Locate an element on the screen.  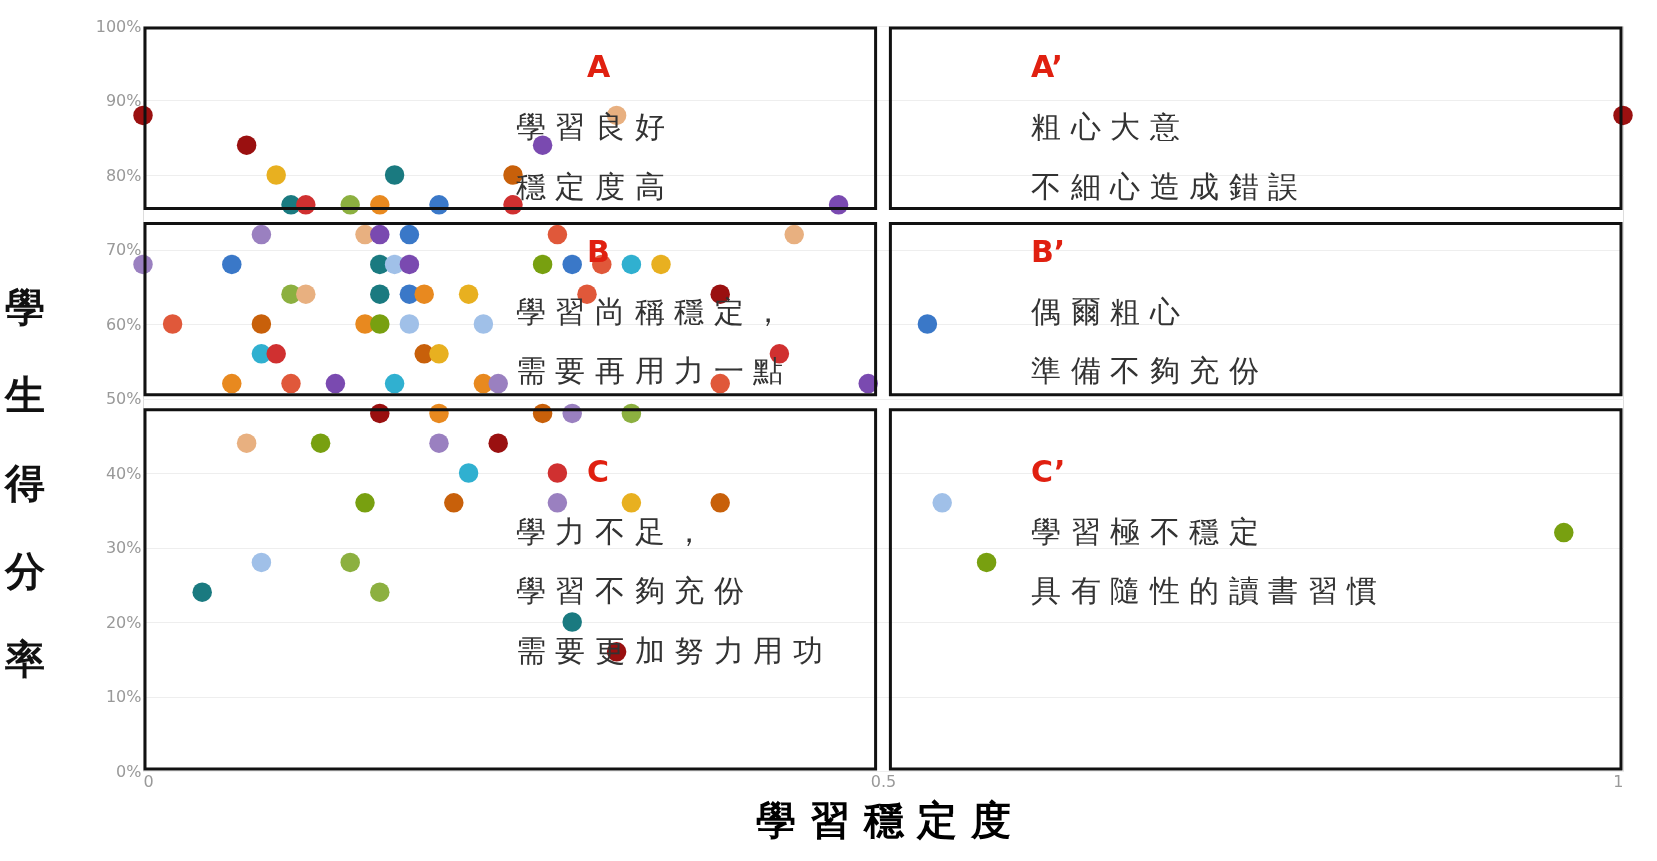
y-tick-label: 10% is located at coordinates (123, 696).